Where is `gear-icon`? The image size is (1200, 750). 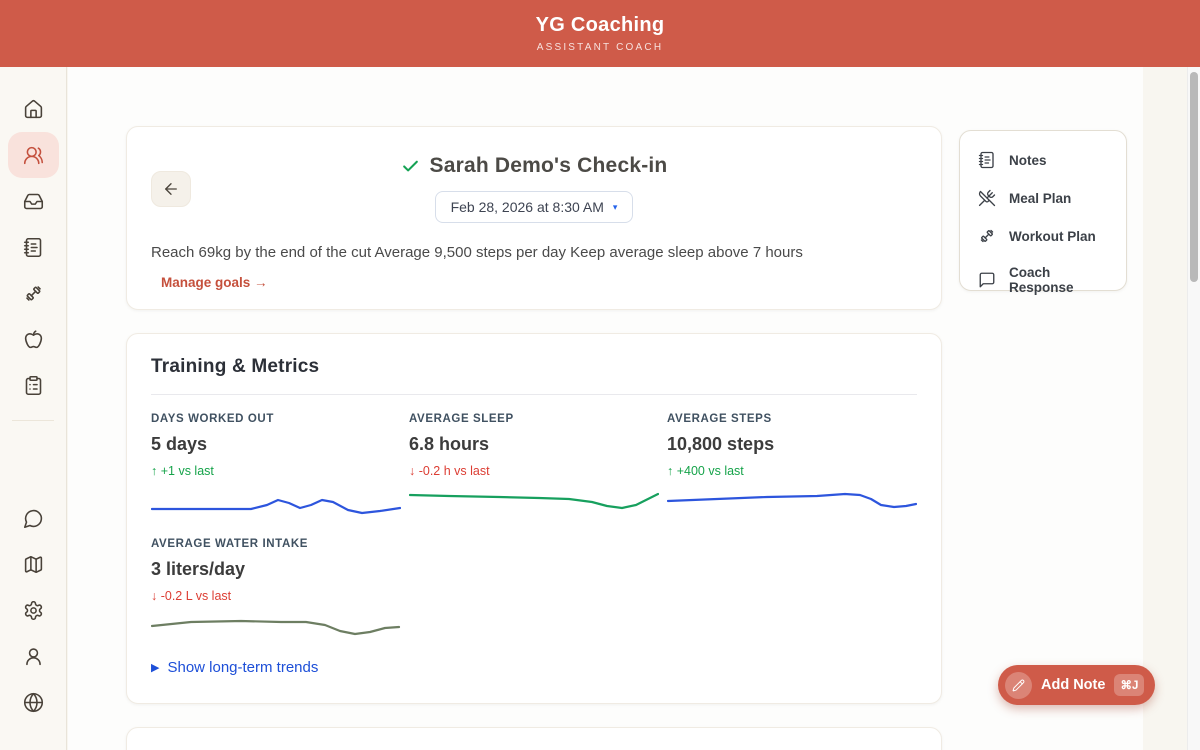
gear-icon is located at coordinates (33, 610).